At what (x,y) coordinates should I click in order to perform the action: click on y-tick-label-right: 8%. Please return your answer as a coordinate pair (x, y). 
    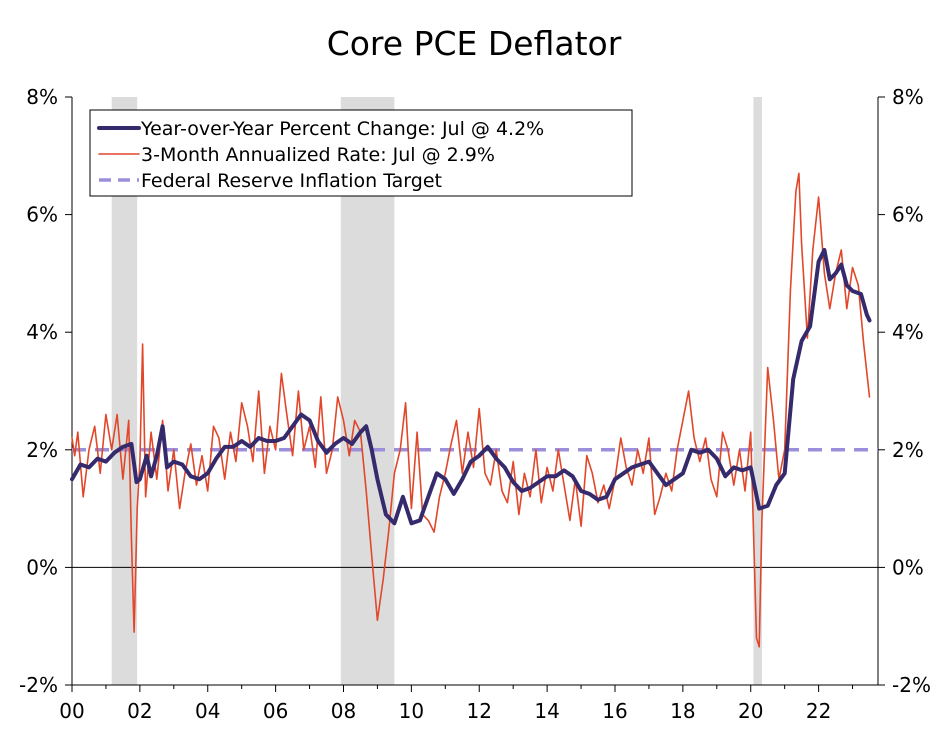
    Looking at the image, I should click on (908, 97).